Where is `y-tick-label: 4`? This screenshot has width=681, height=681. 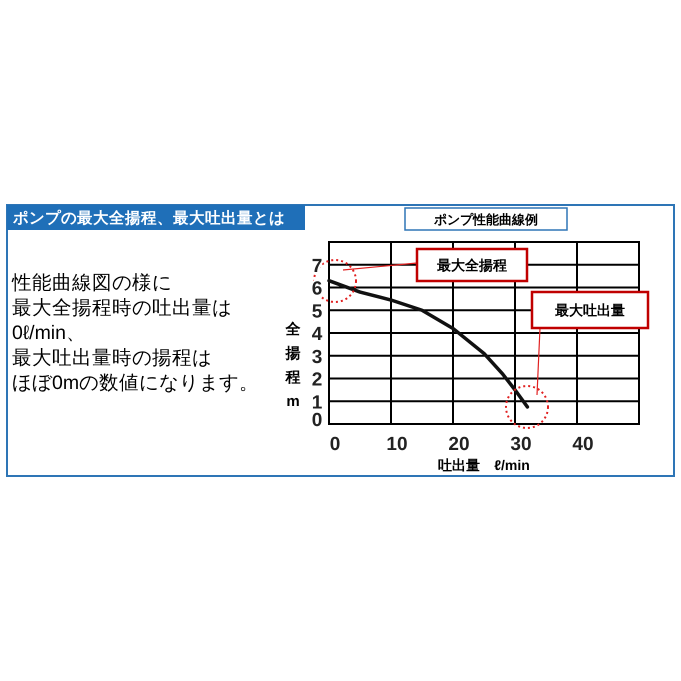
y-tick-label: 4 is located at coordinates (317, 334).